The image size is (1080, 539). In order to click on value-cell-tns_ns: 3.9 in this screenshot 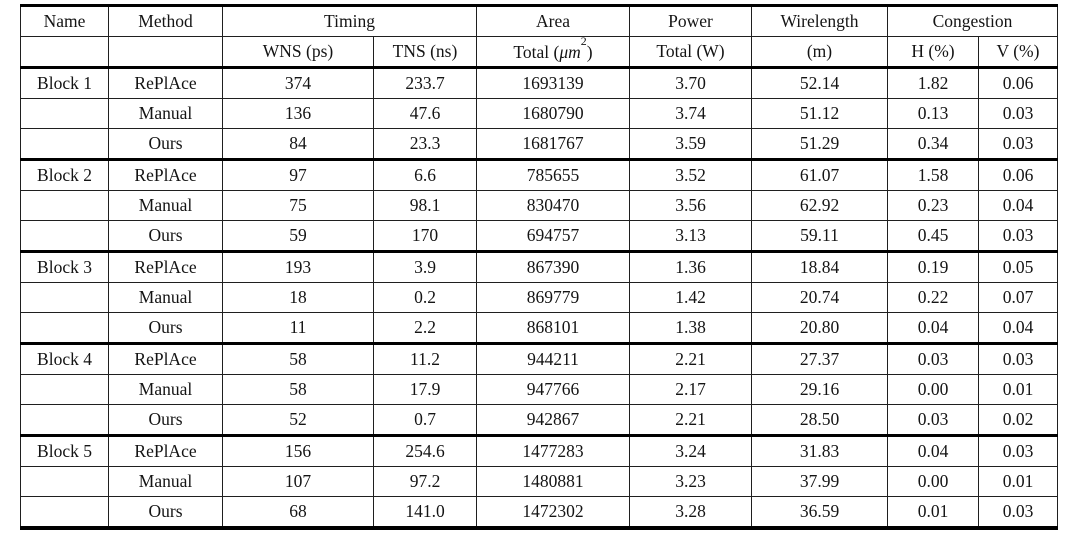, I will do `click(425, 266)`.